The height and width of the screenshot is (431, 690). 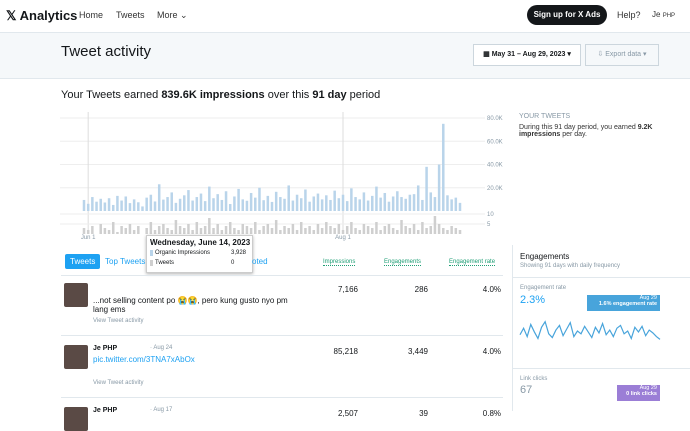 I want to click on metric-cell: 0.8%, so click(x=491, y=413).